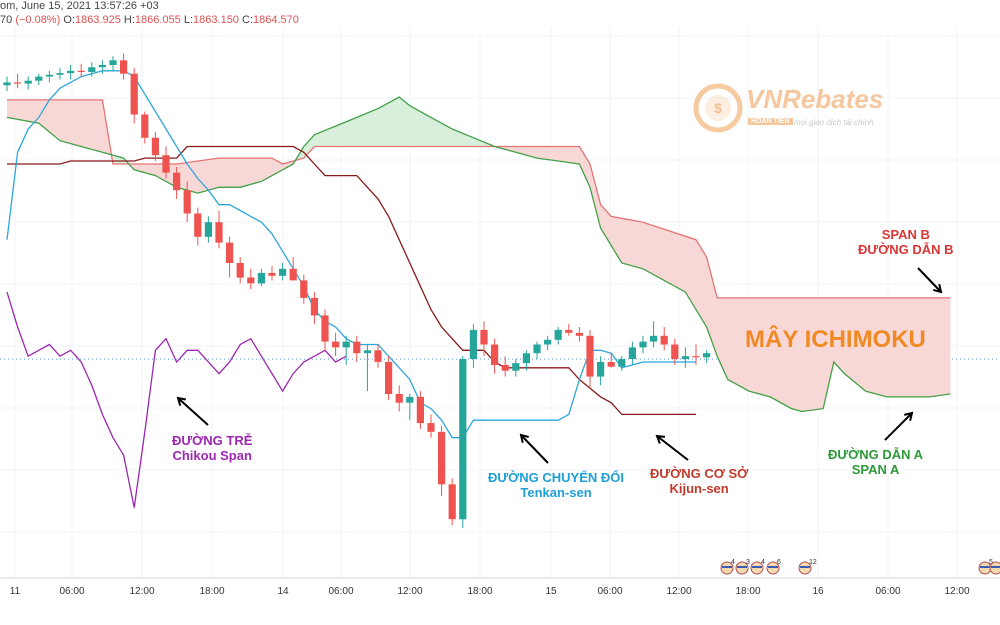 This screenshot has height=625, width=1000. Describe the element at coordinates (283, 591) in the screenshot. I see `x-tick-label: 14` at that location.